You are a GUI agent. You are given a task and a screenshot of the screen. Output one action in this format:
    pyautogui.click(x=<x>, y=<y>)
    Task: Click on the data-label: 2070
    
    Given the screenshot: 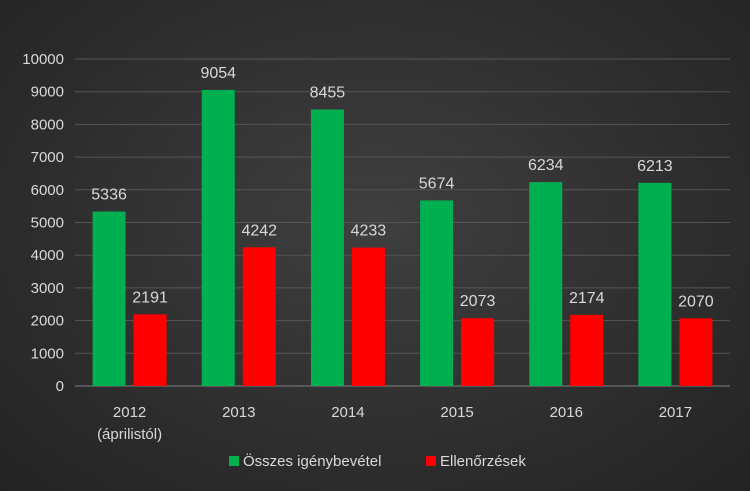 What is the action you would take?
    pyautogui.click(x=696, y=301)
    